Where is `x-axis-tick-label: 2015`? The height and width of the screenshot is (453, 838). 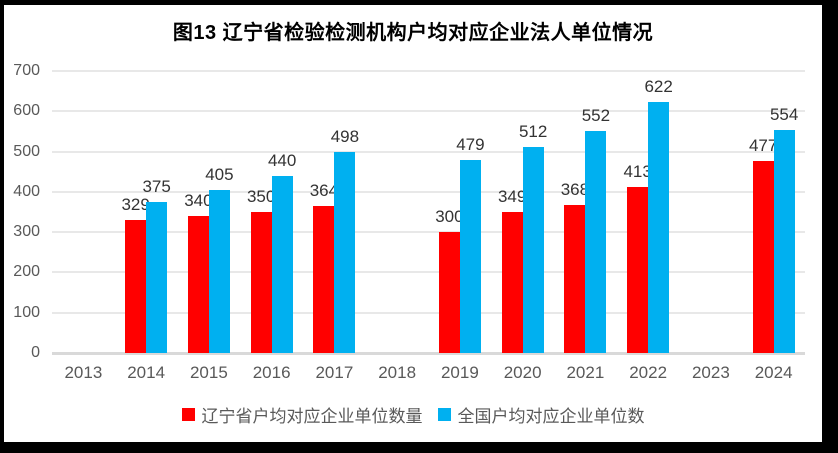
x-axis-tick-label: 2015 is located at coordinates (208, 372).